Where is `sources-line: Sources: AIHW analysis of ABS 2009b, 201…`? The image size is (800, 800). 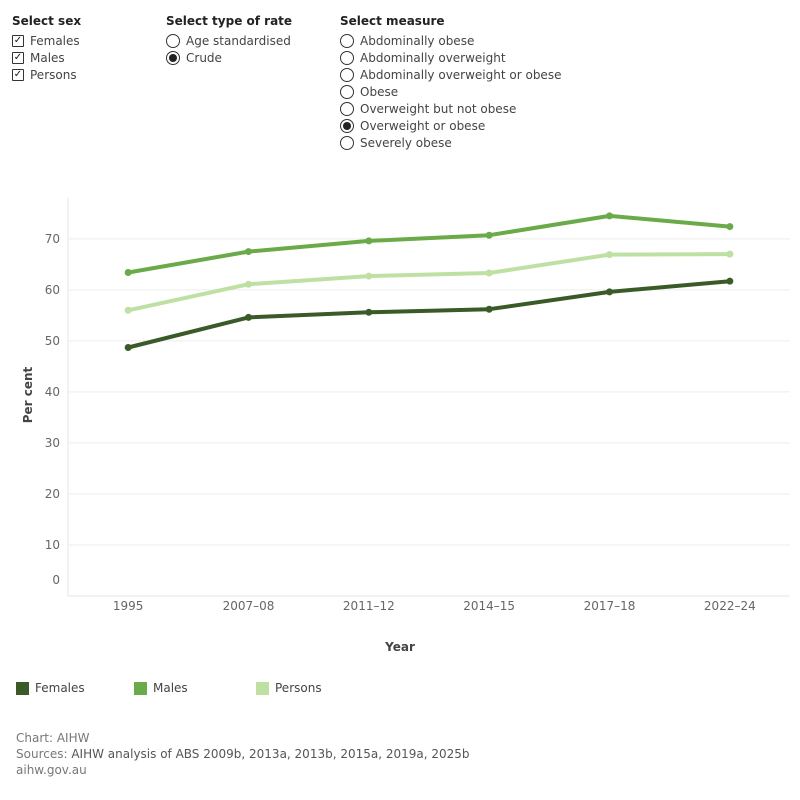 sources-line: Sources: AIHW analysis of ABS 2009b, 201… is located at coordinates (243, 754).